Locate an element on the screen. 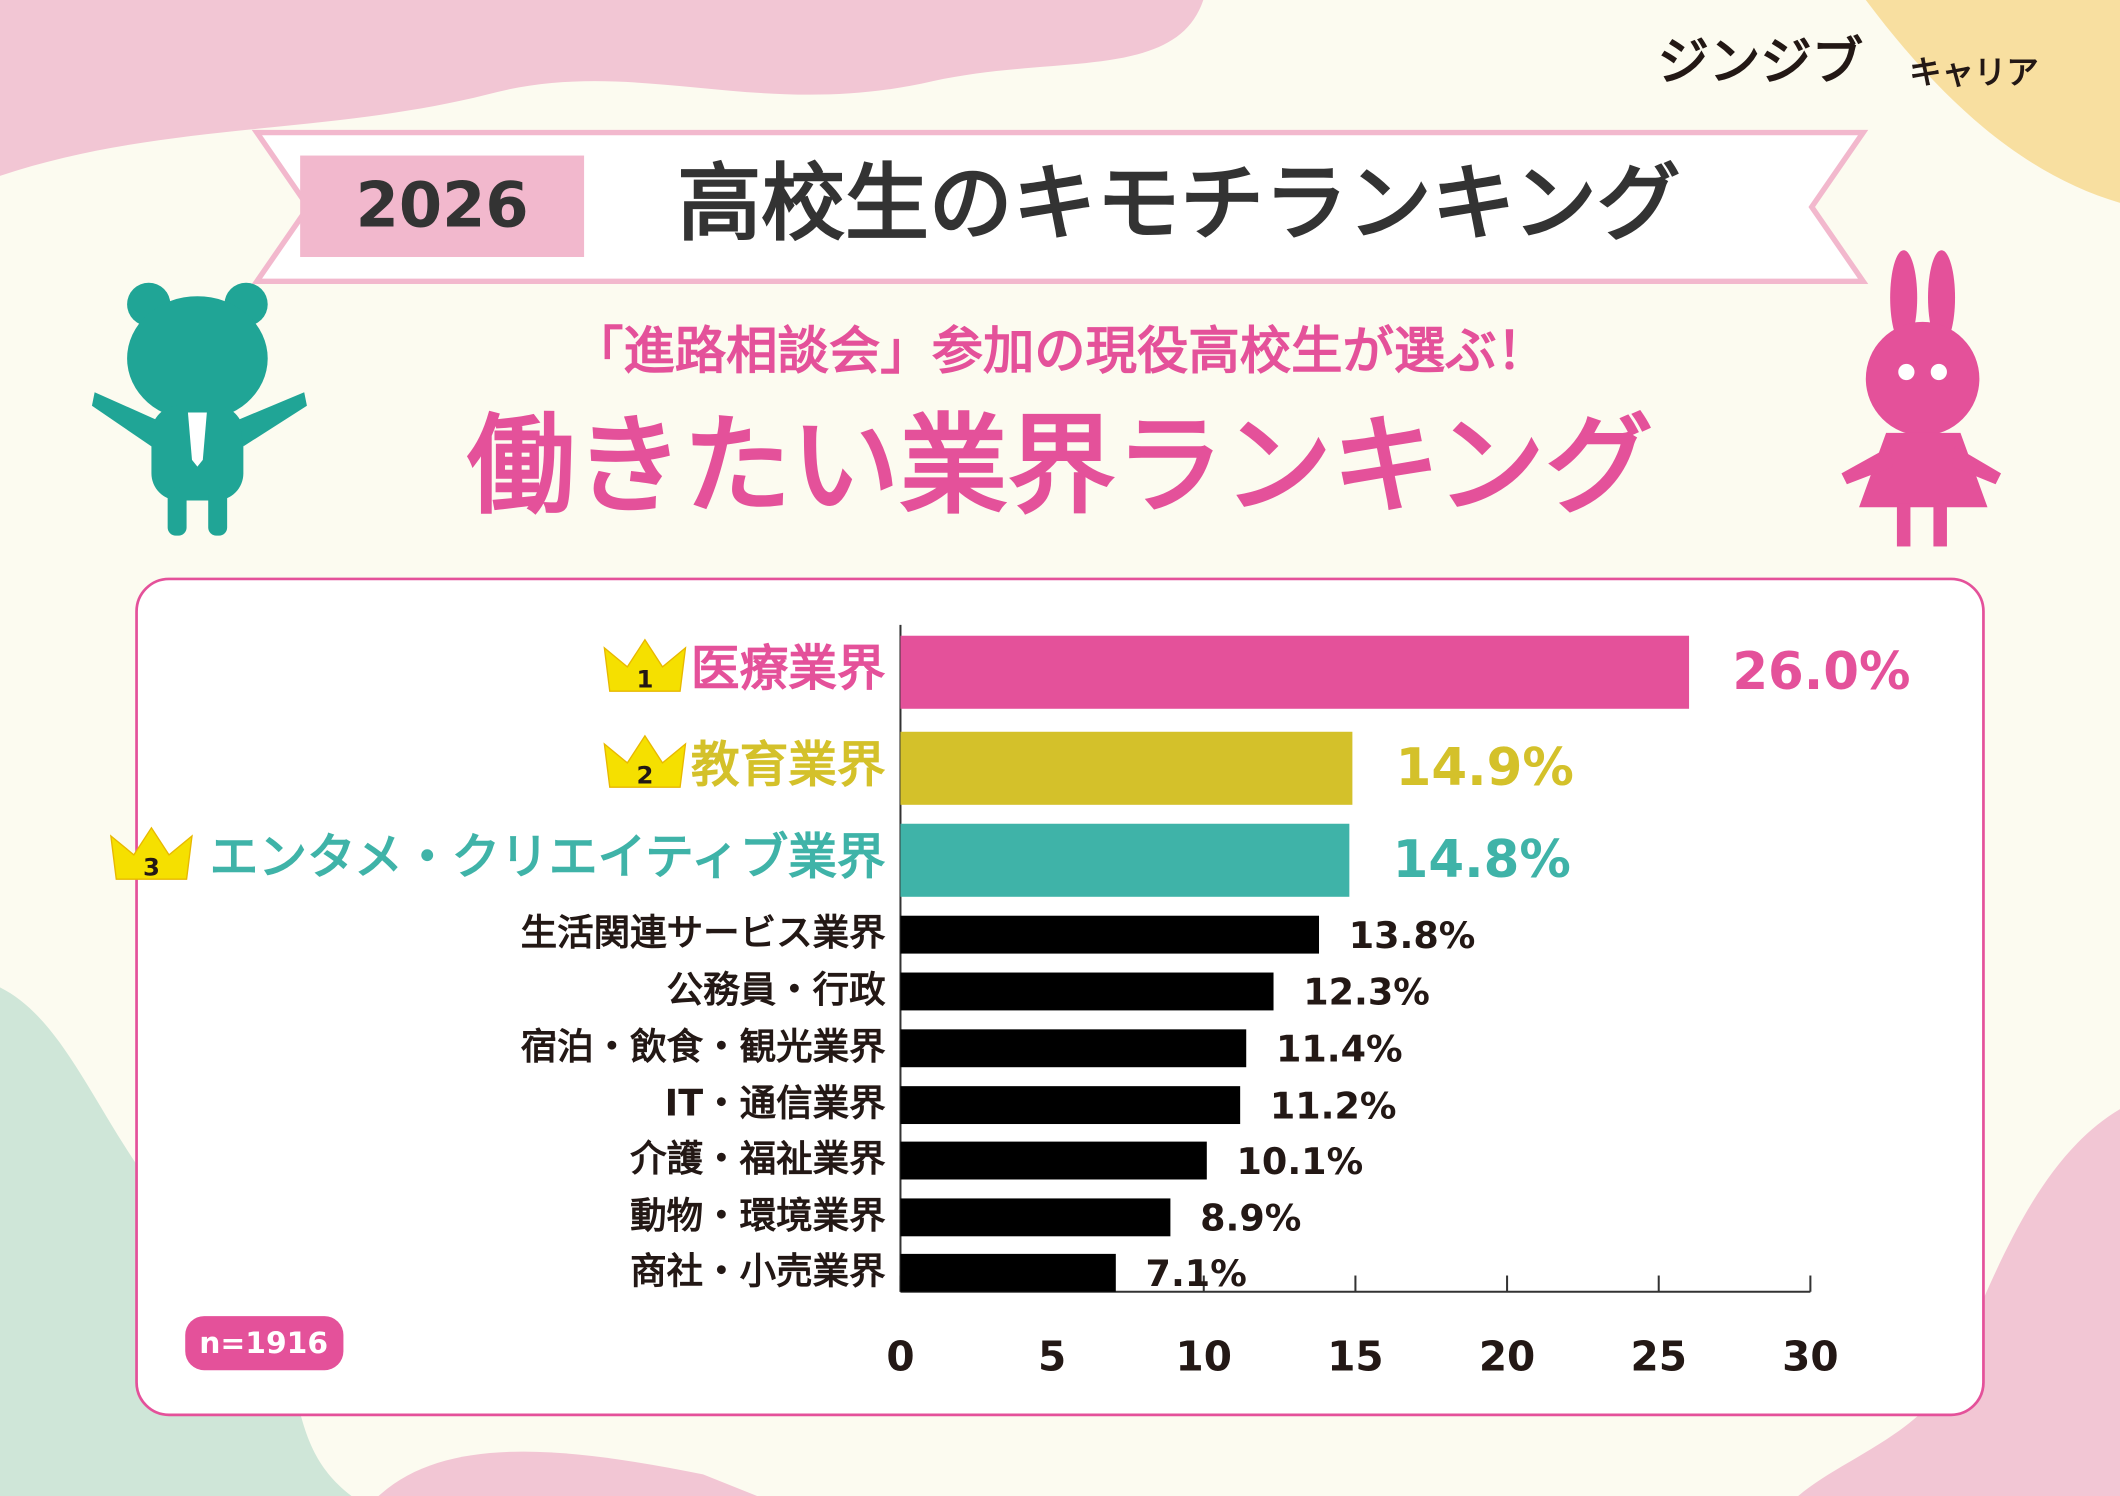 The width and height of the screenshot is (2120, 1496). value-label: 14.8% is located at coordinates (1482, 860).